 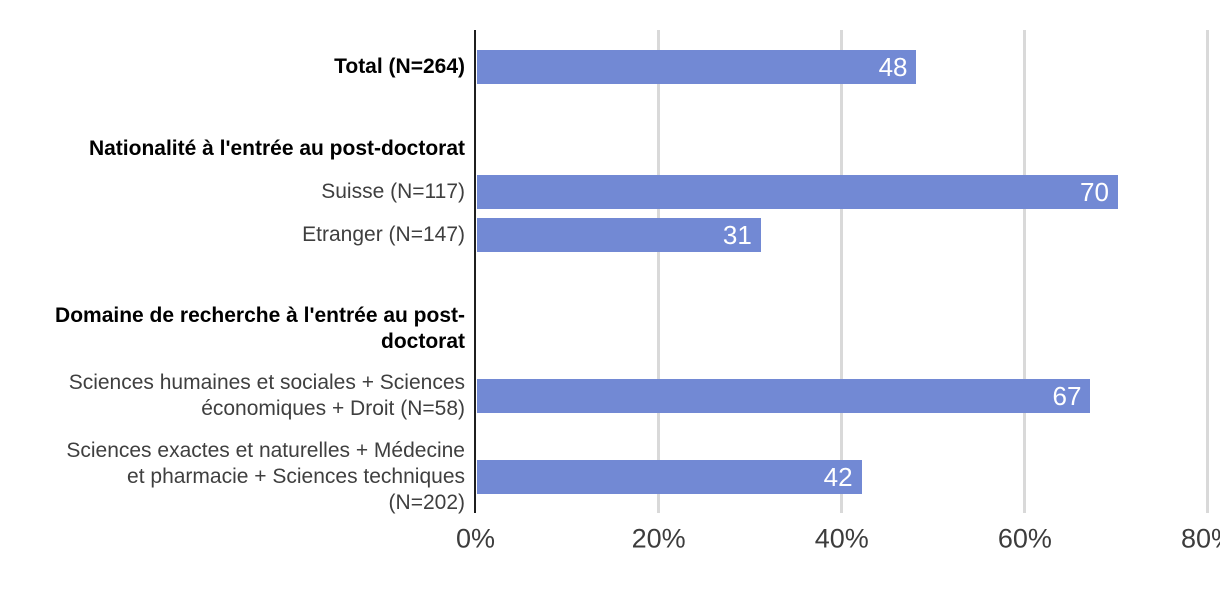 What do you see at coordinates (475, 538) in the screenshot?
I see `x-axis-tick-label: 0%` at bounding box center [475, 538].